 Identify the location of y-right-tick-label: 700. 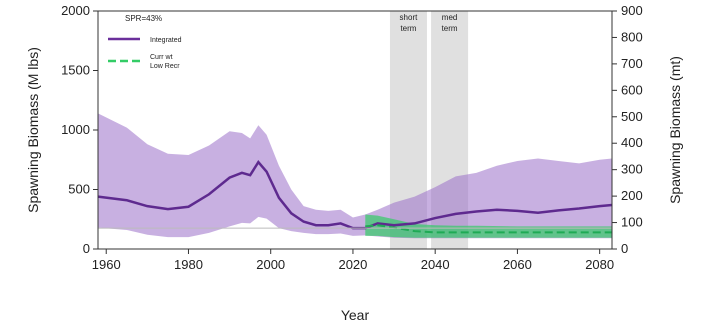
(632, 63).